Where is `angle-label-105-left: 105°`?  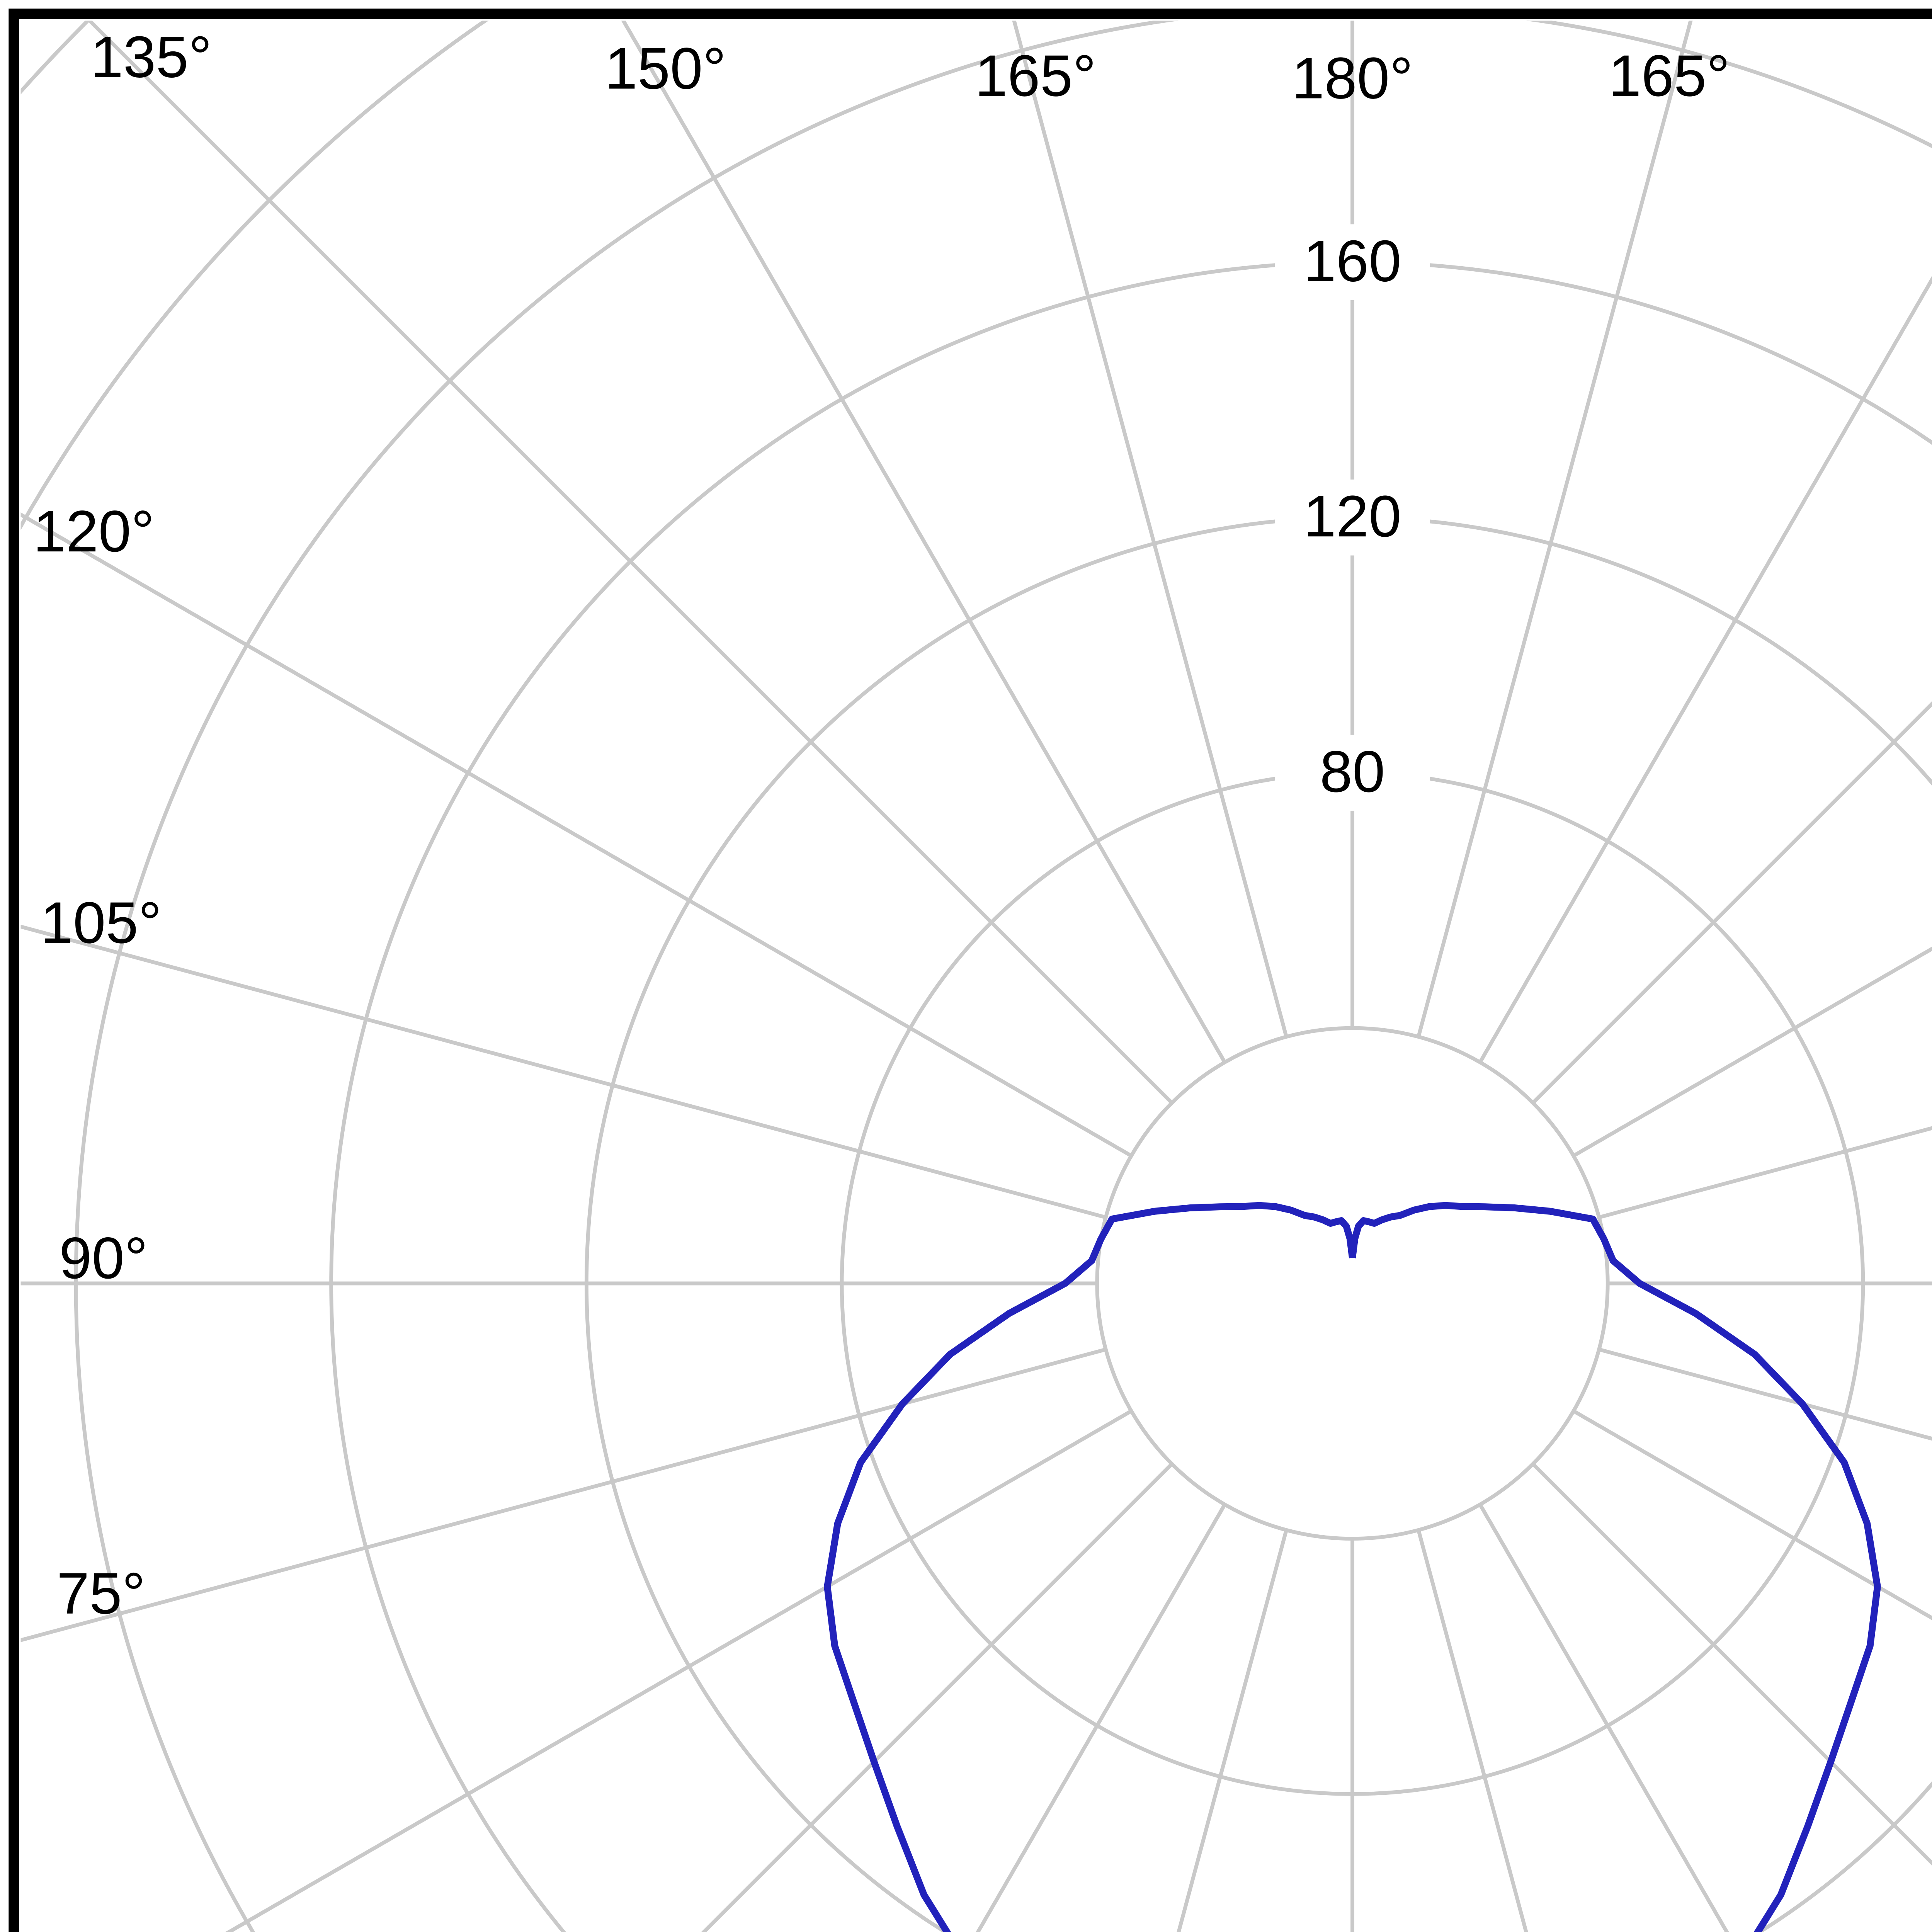 angle-label-105-left: 105° is located at coordinates (102, 923).